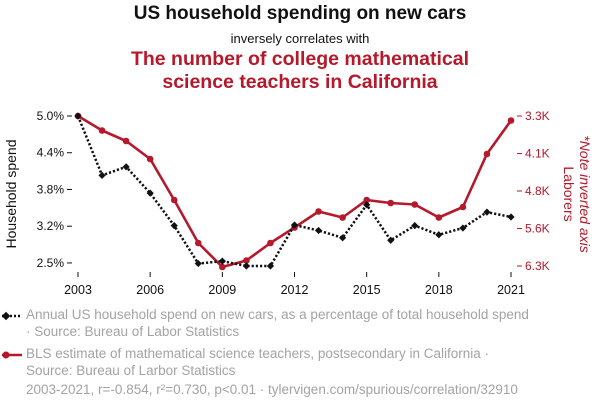  I want to click on x-tick-label: 2006, so click(150, 290).